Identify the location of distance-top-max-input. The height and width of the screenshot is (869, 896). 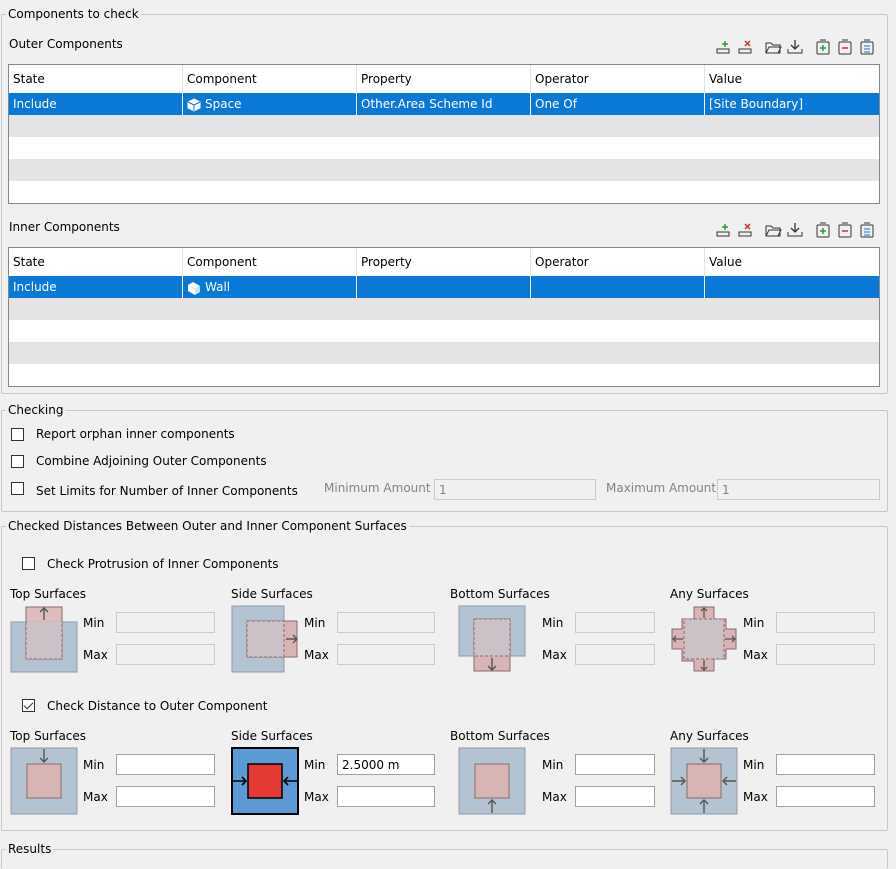
(165, 796).